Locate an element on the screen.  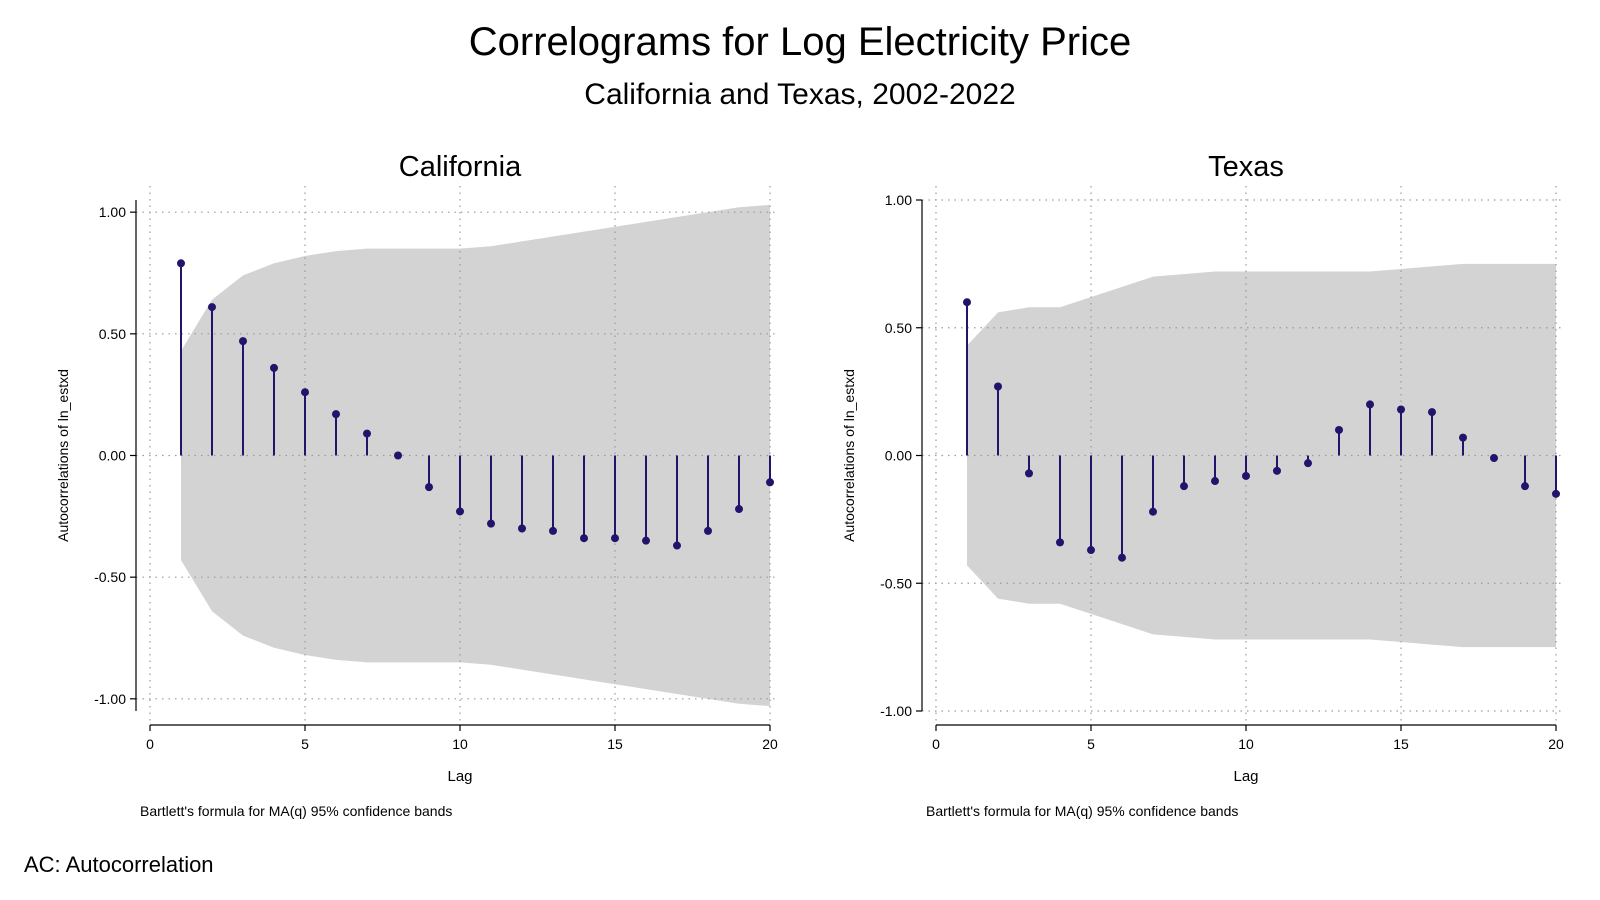
chart-subtitle: California and Texas, 2002-2022 is located at coordinates (800, 94).